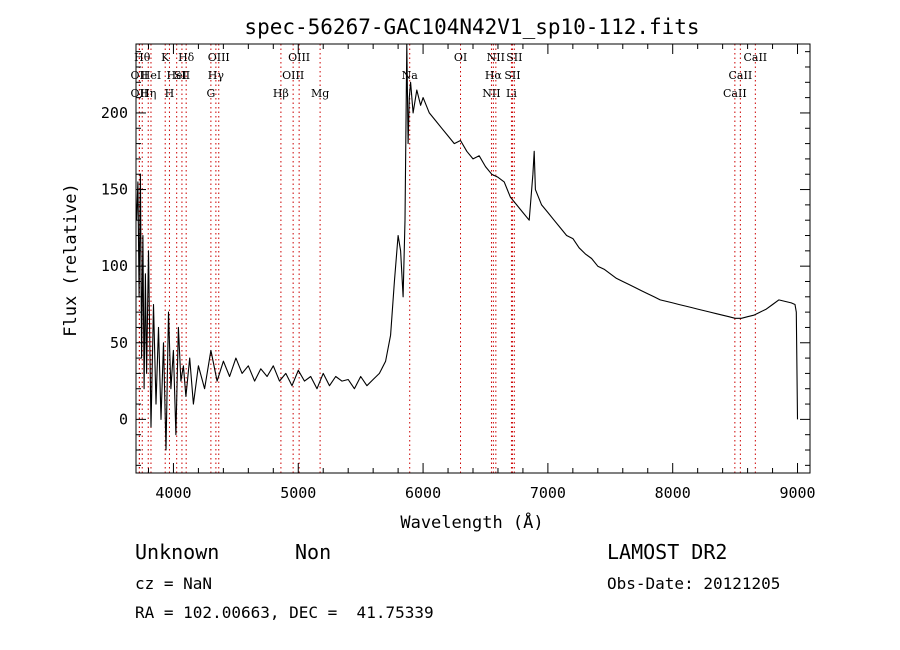  I want to click on x-tick-label: 9000, so click(797, 493).